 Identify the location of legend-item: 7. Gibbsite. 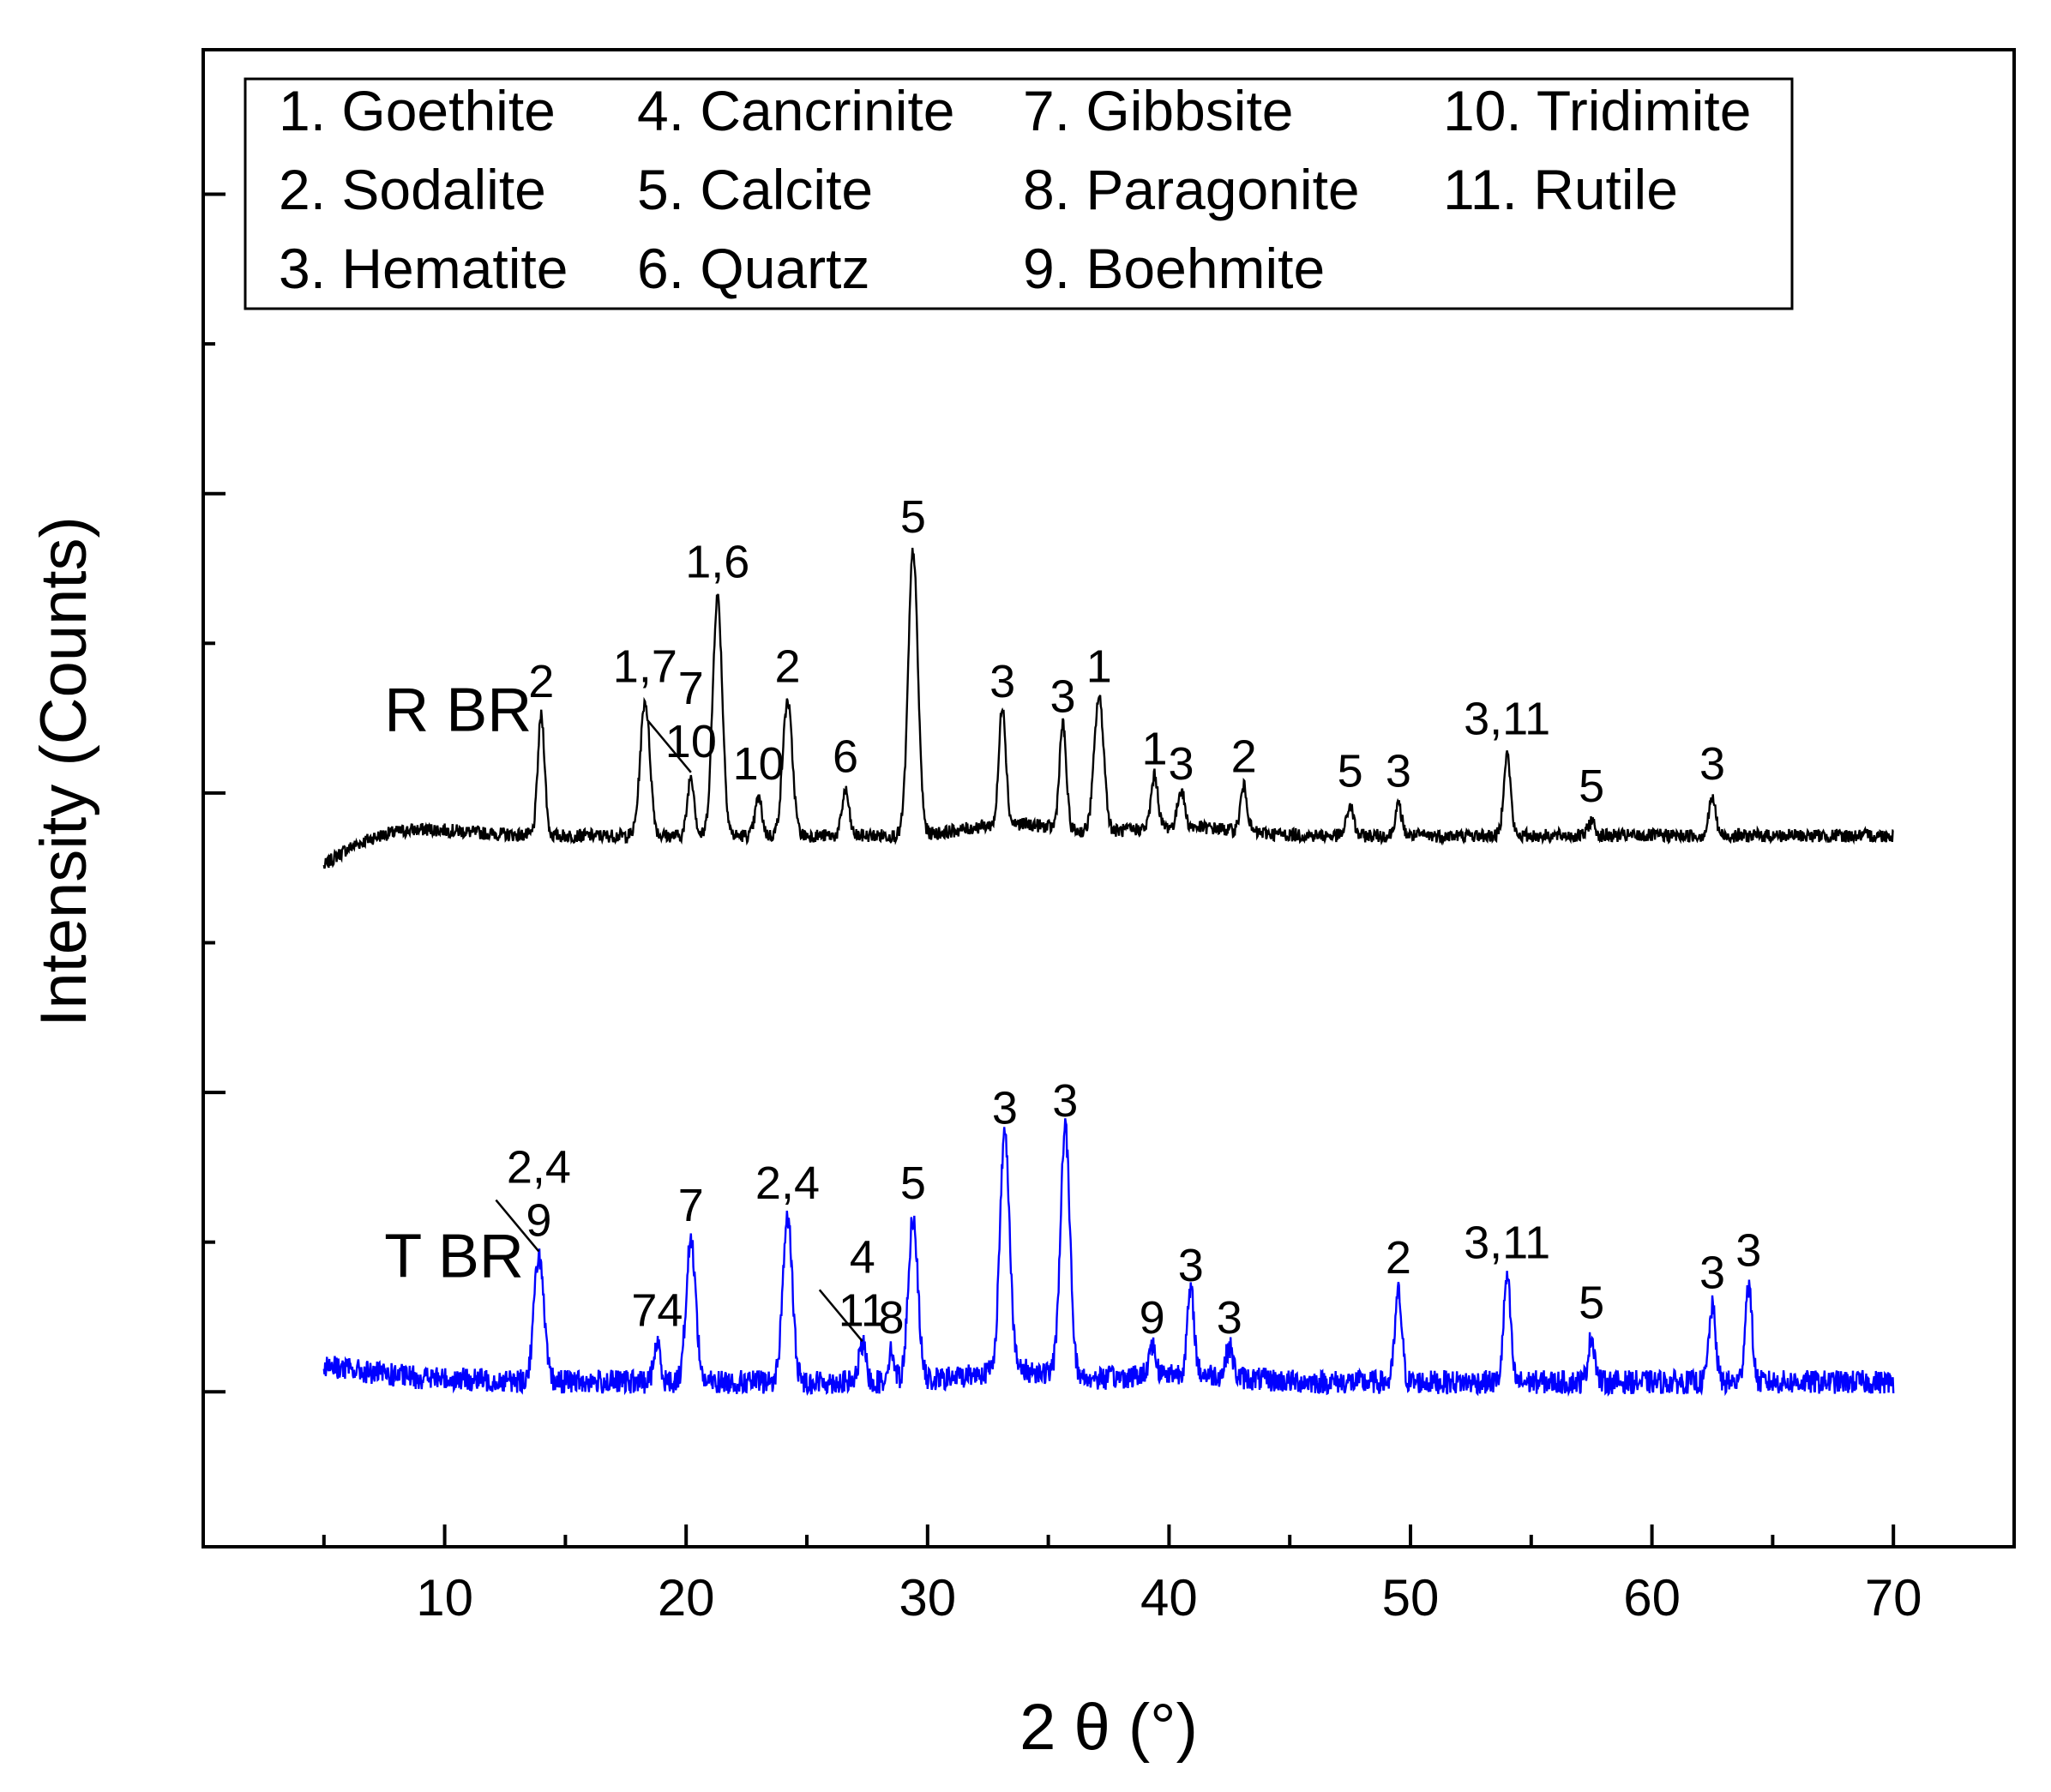
(1159, 110).